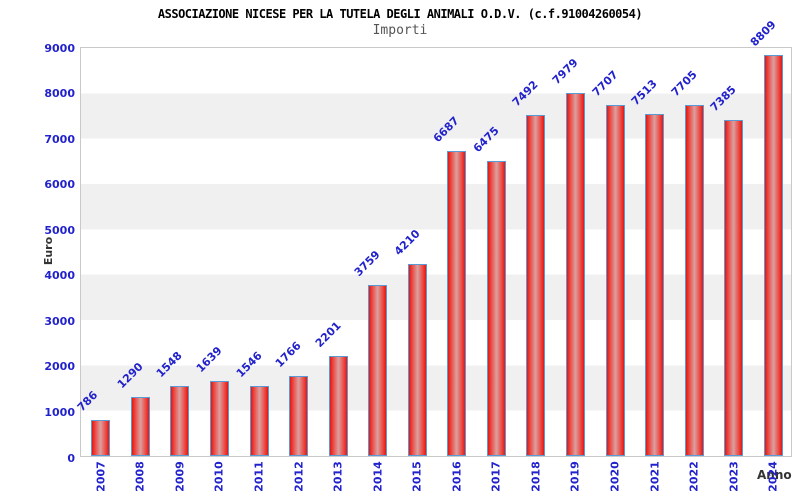 This screenshot has width=800, height=500. Describe the element at coordinates (565, 71) in the screenshot. I see `bar-value-label: 7979` at that location.